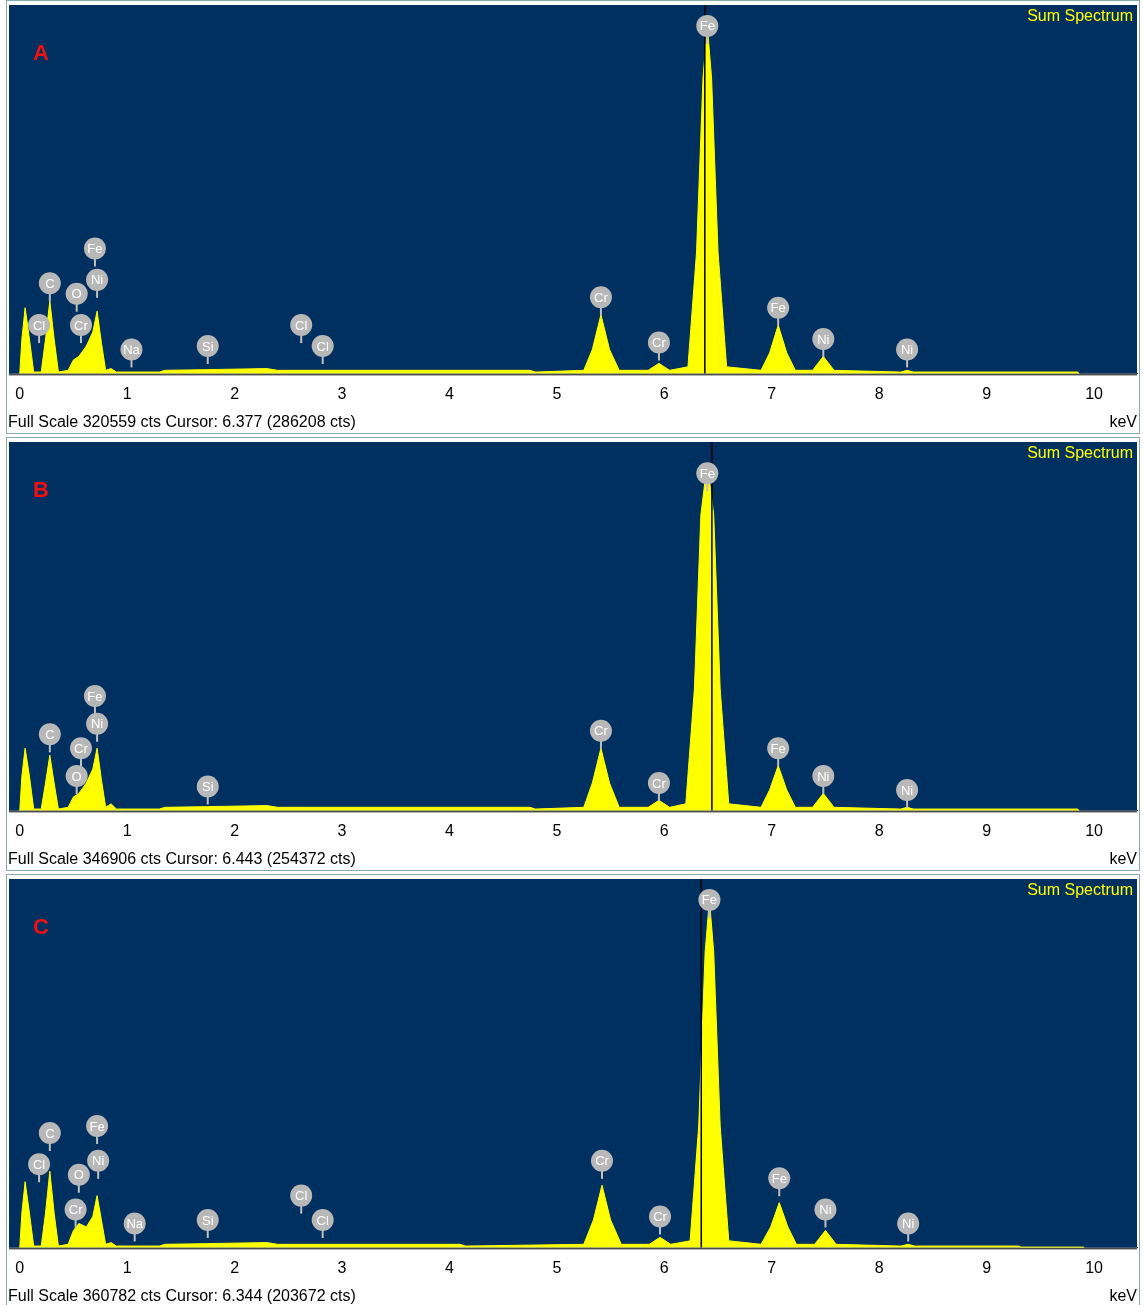 The height and width of the screenshot is (1305, 1143). What do you see at coordinates (41, 53) in the screenshot?
I see `annotation: A` at bounding box center [41, 53].